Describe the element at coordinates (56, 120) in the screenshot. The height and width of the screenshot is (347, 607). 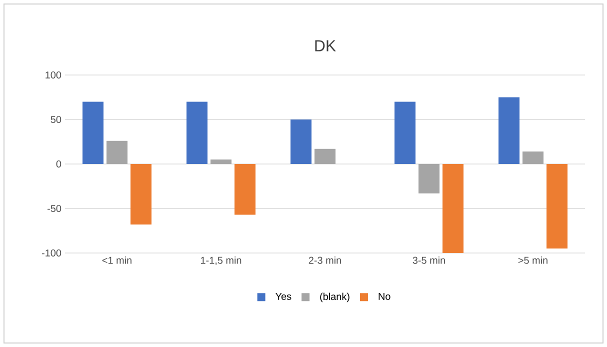
I see `y-tick-label: 50` at that location.